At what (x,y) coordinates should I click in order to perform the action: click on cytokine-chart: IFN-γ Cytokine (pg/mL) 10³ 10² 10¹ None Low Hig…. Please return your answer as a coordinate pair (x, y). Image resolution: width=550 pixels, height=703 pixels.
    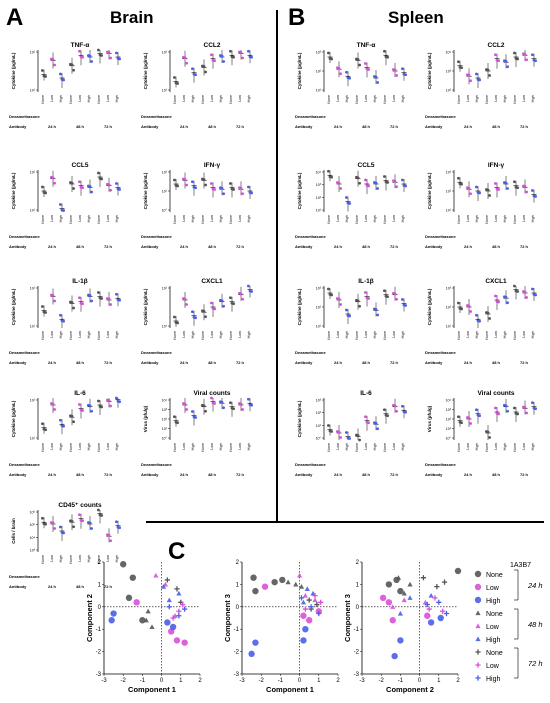
    Looking at the image, I should click on (482, 206).